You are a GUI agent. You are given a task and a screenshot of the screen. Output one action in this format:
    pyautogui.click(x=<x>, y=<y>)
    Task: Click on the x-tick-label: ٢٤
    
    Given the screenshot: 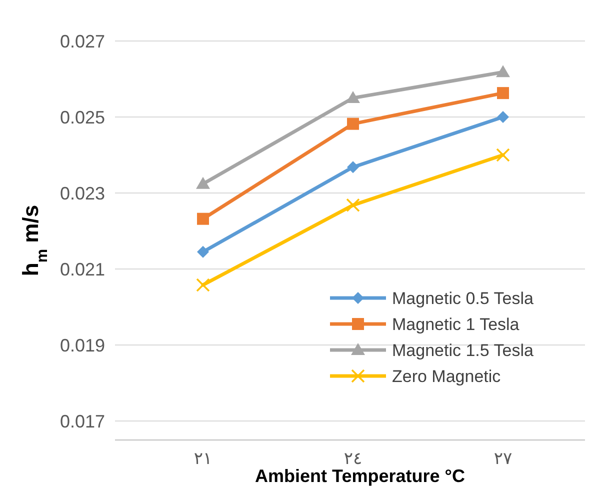 What is the action you would take?
    pyautogui.click(x=353, y=458)
    